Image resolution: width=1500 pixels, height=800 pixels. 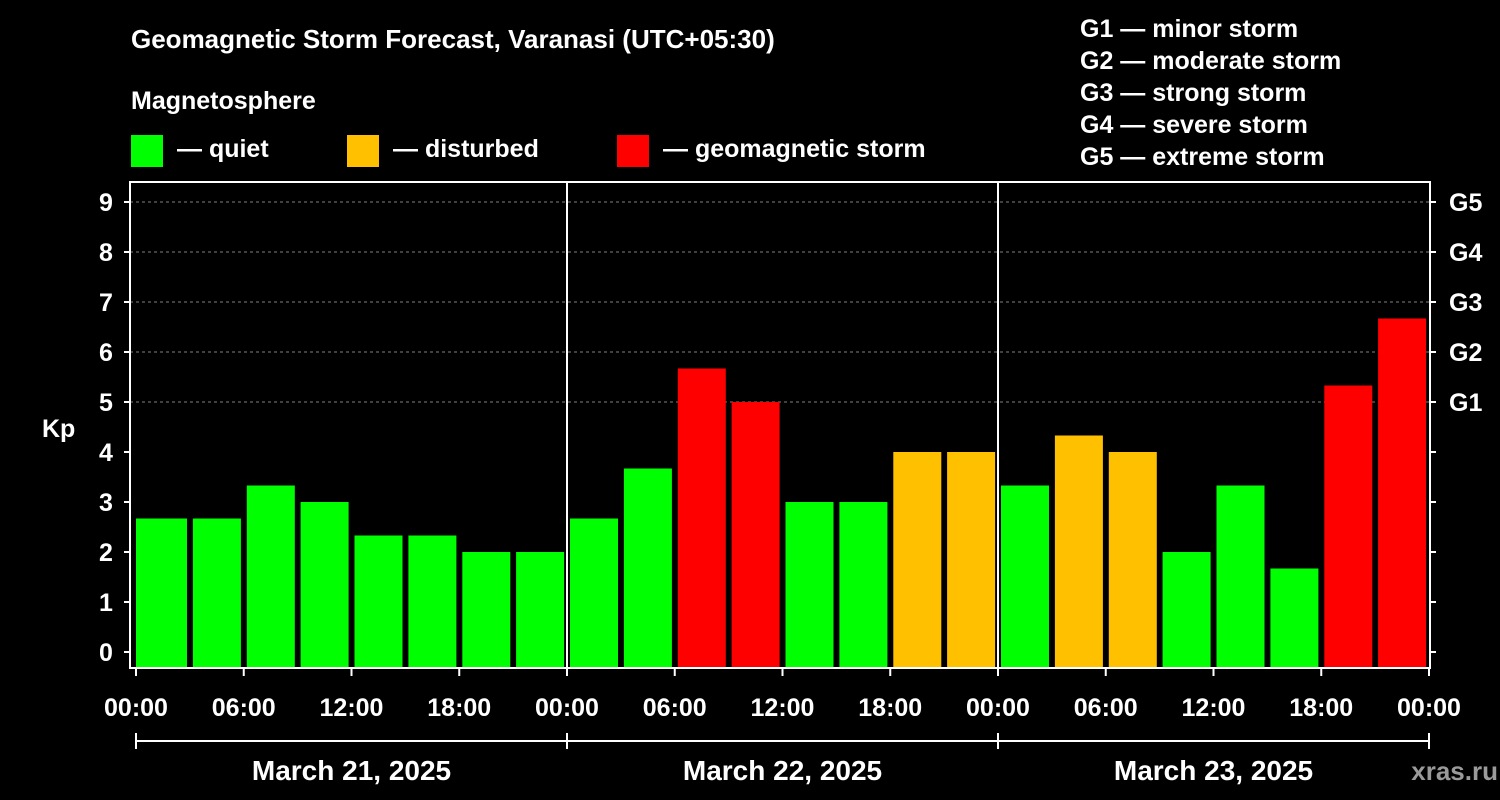 I want to click on x-tick-label-3: 12:00, so click(x=352, y=708).